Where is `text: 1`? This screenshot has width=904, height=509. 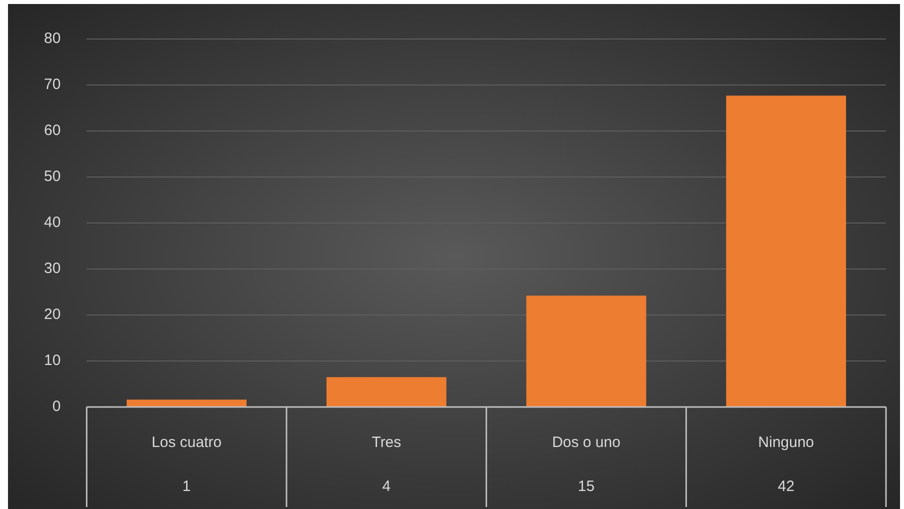
text: 1 is located at coordinates (186, 487).